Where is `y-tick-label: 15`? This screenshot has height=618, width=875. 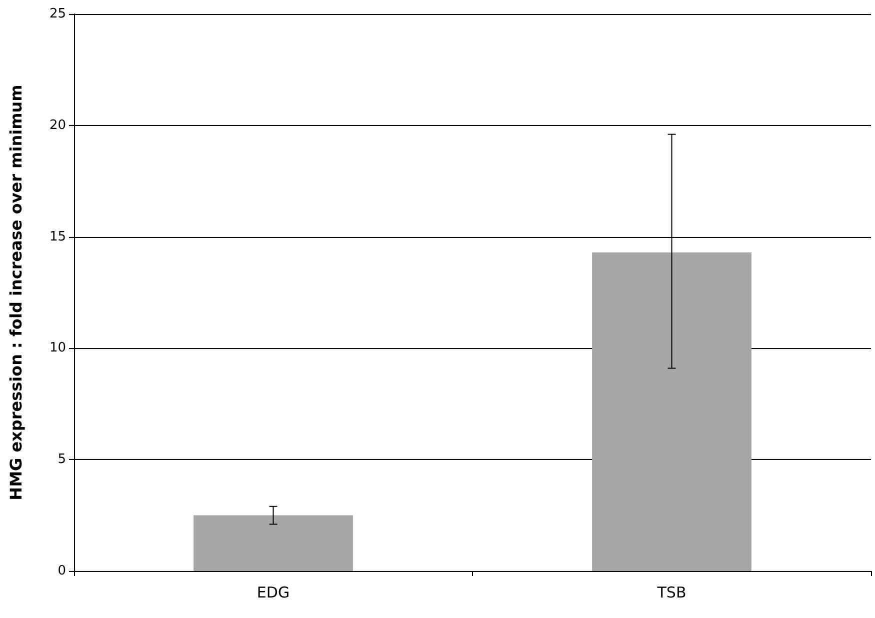
y-tick-label: 15 is located at coordinates (57, 236).